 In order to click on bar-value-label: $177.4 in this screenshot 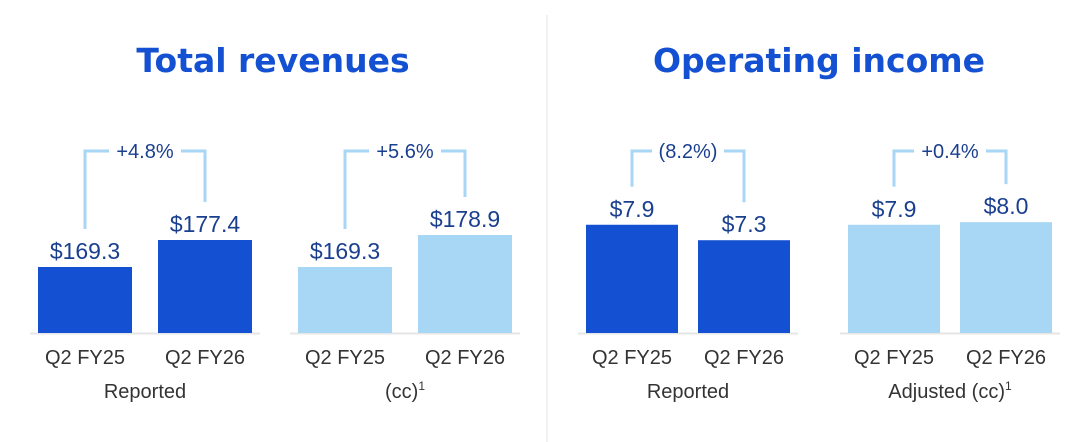, I will do `click(205, 224)`.